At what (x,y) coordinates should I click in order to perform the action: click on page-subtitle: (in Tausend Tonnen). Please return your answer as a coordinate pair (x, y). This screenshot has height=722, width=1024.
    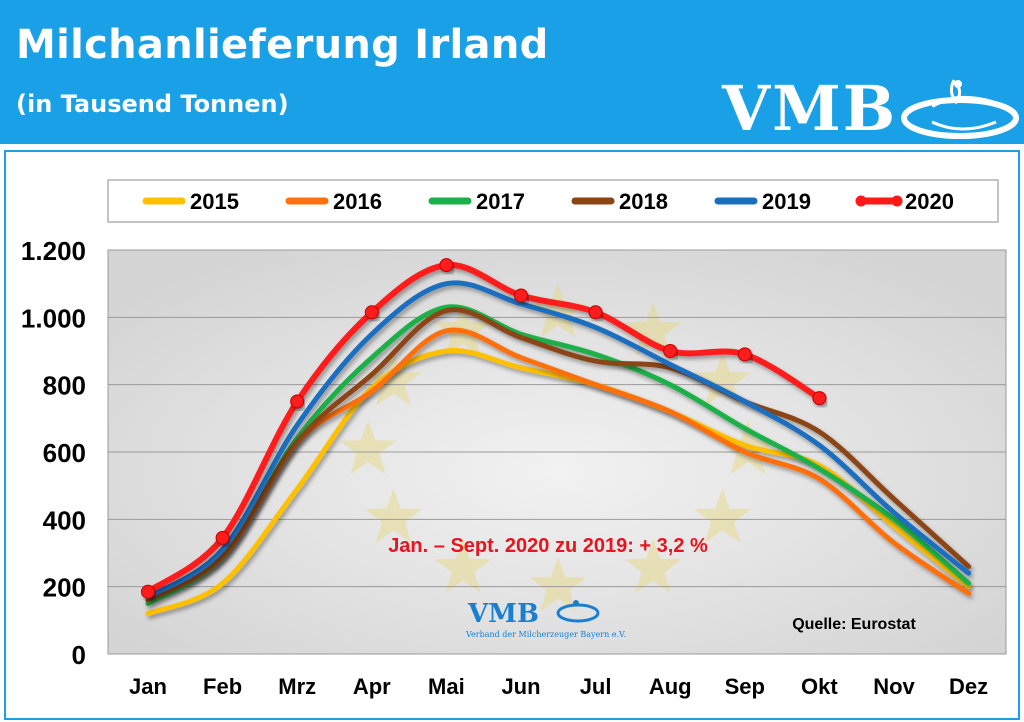
    Looking at the image, I should click on (152, 104).